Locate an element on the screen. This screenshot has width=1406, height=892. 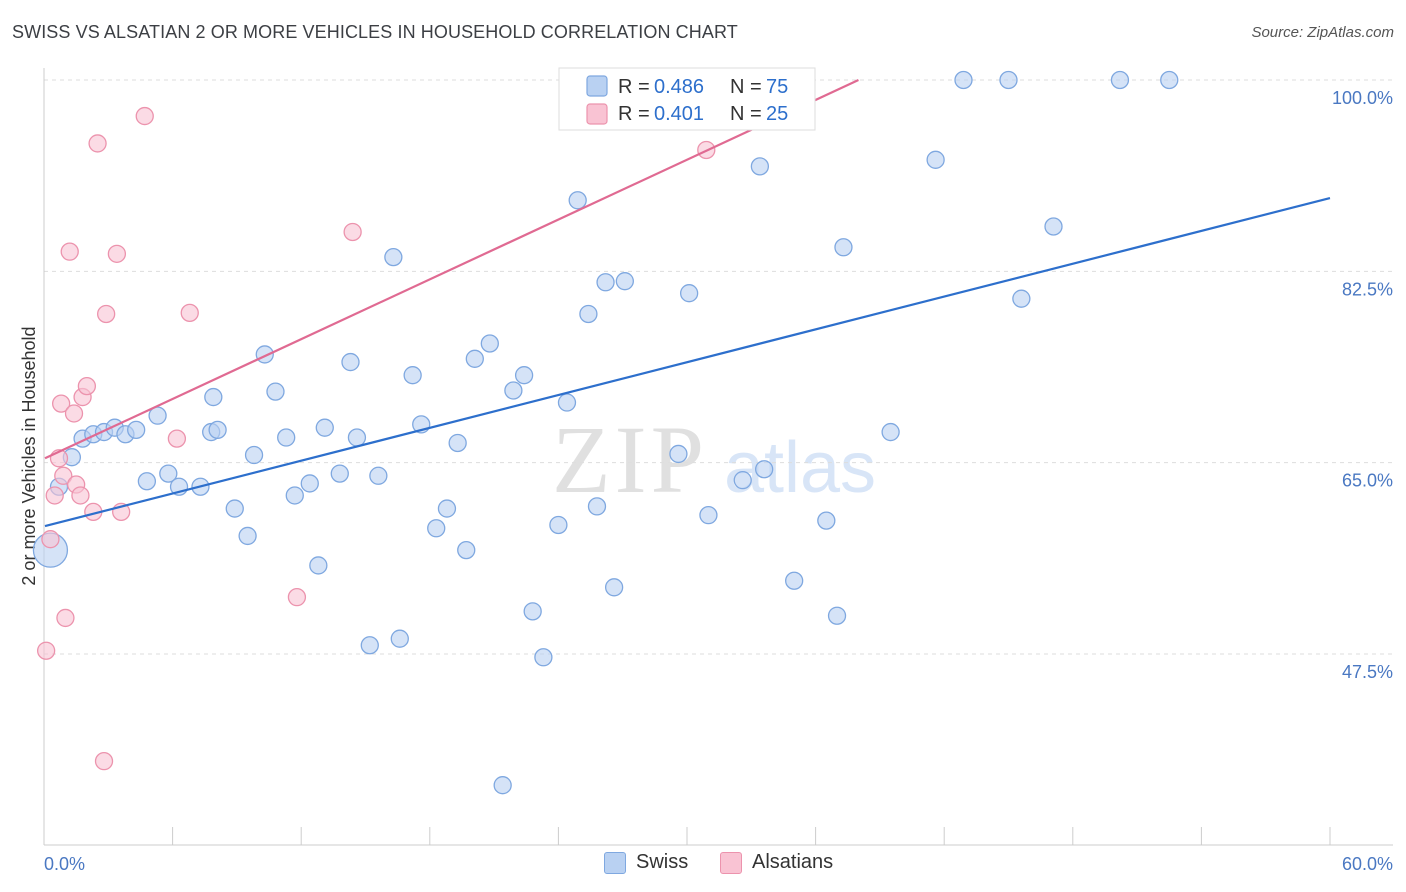
legend-swiss-n-value: 75 is located at coordinates (777, 87).